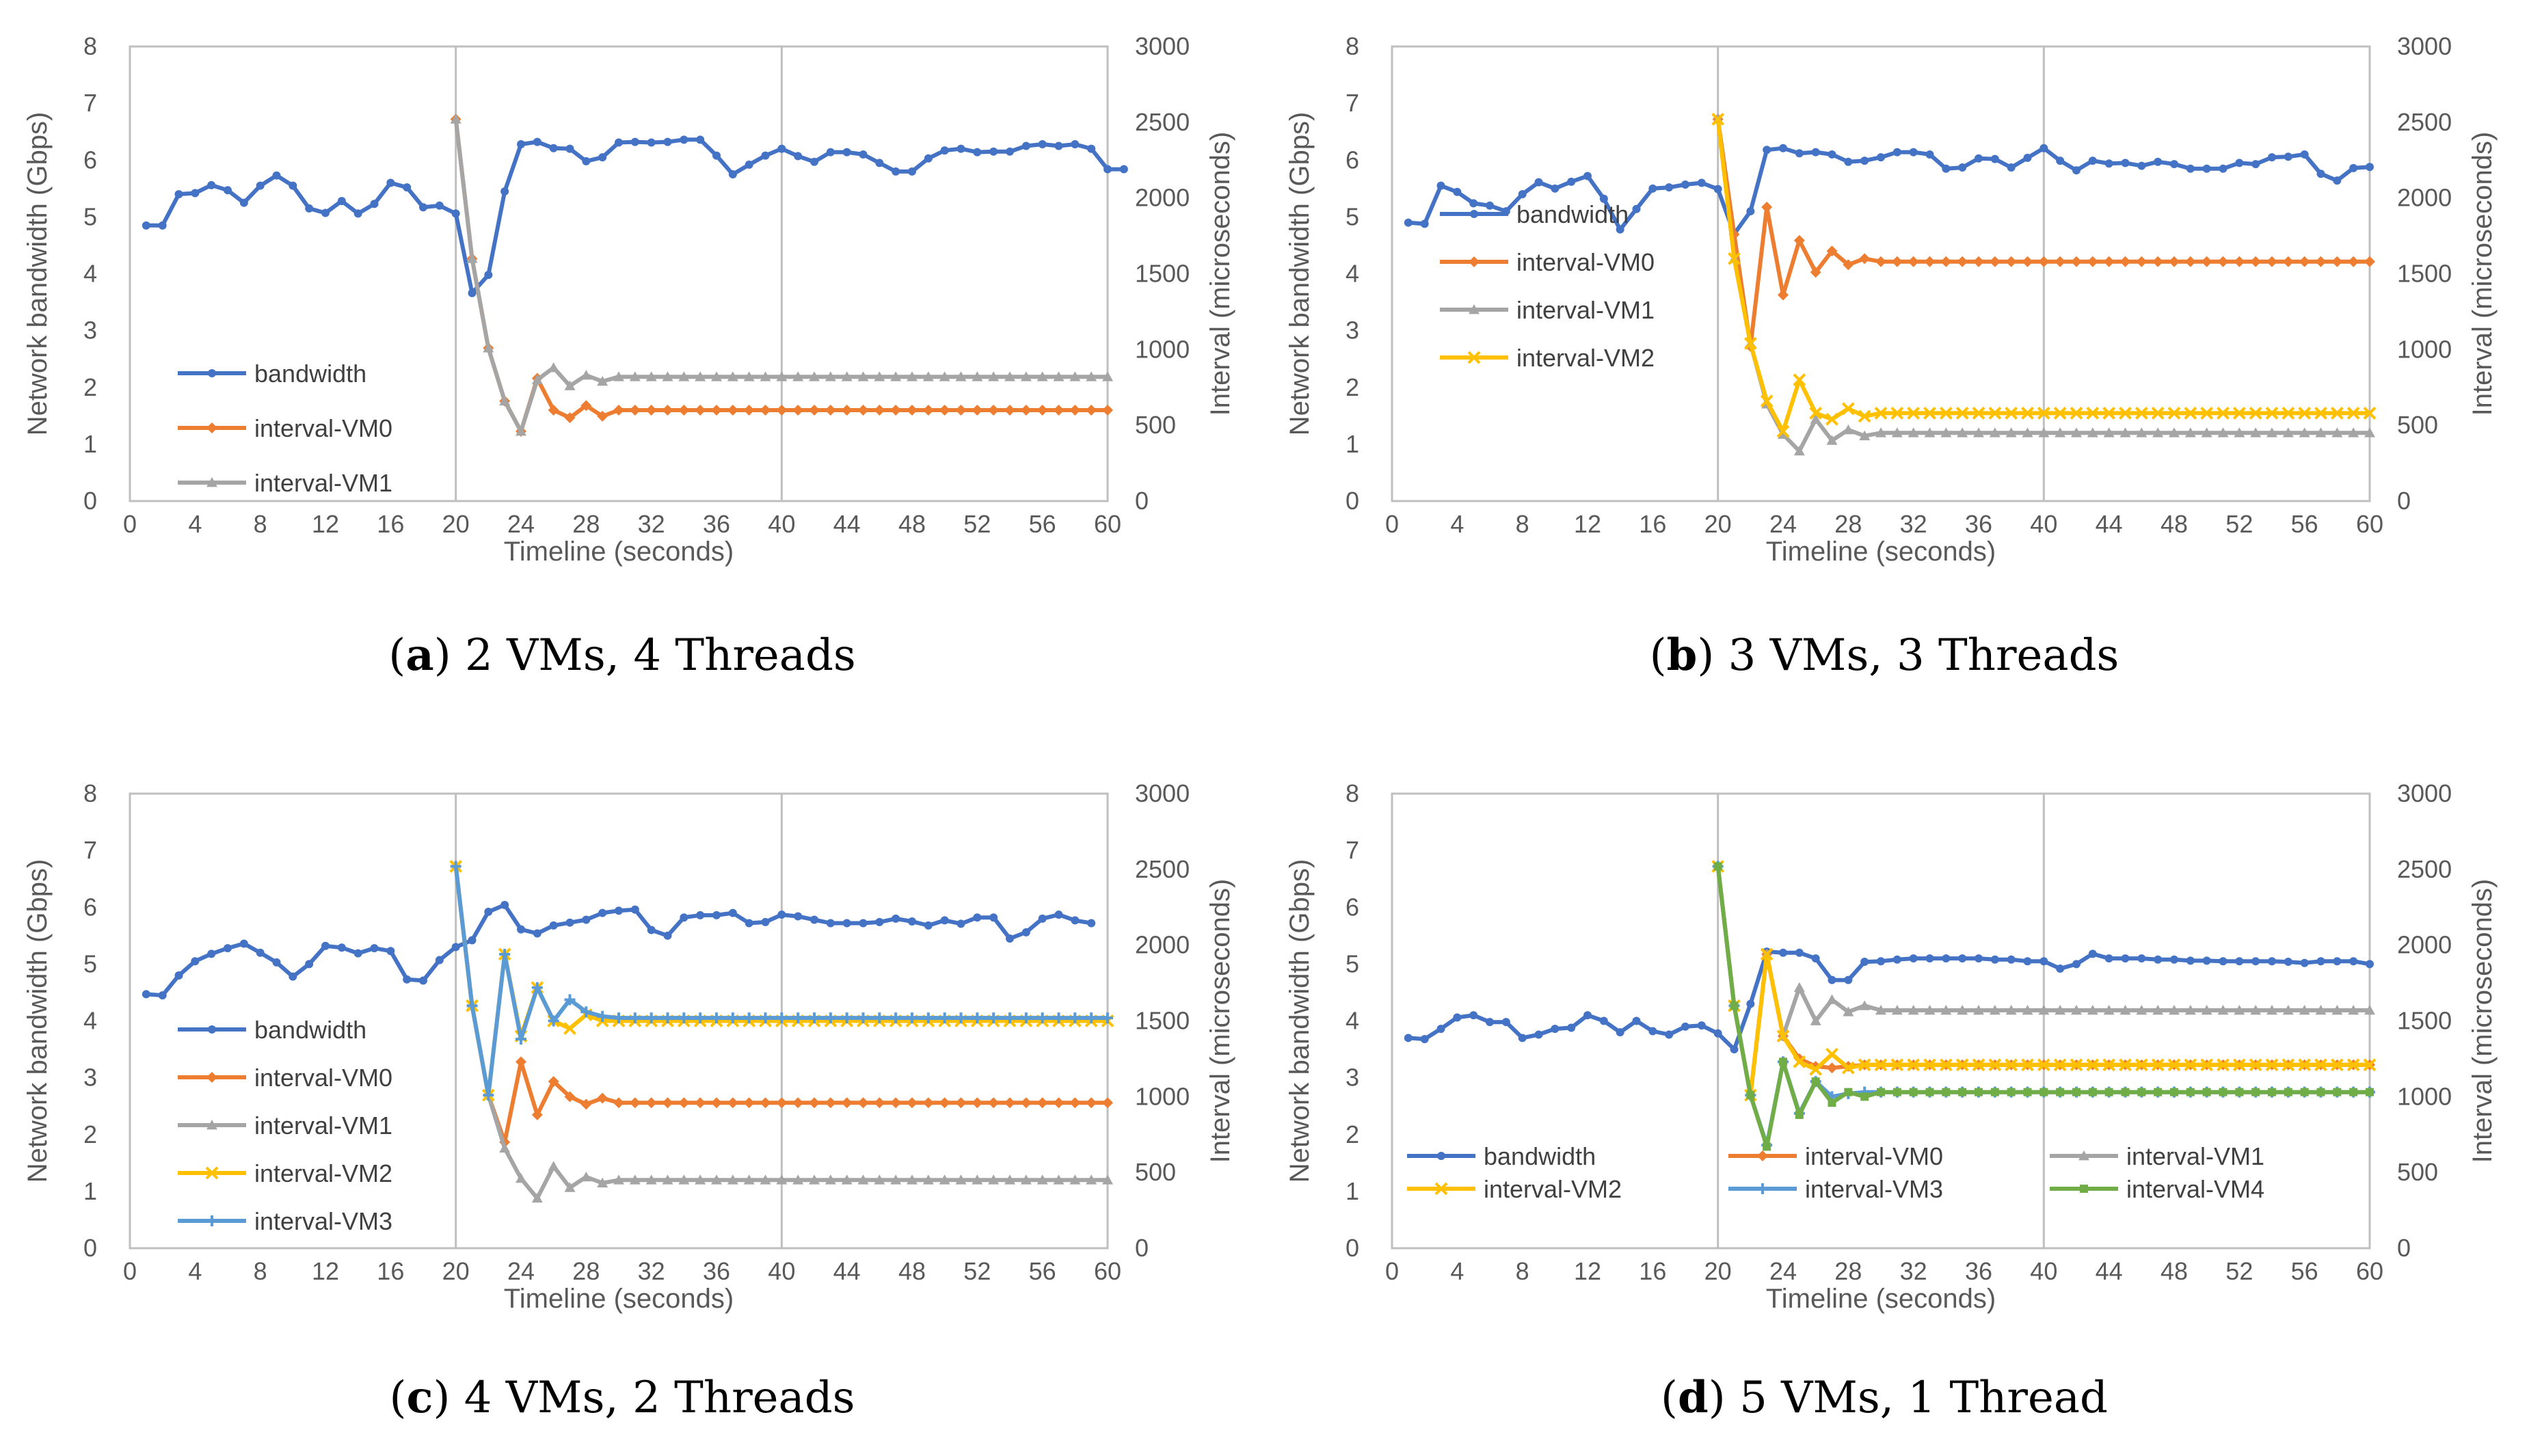 This screenshot has width=2542, height=1456. I want to click on legend-label-bandwidth: bandwidth, so click(310, 374).